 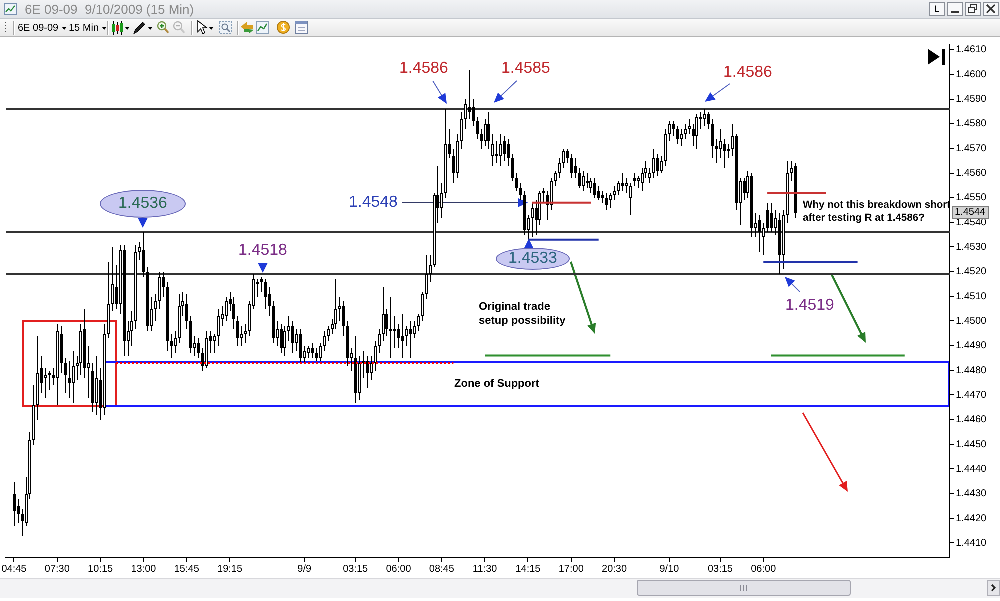 I want to click on annotation: 1.4548, so click(x=373, y=203).